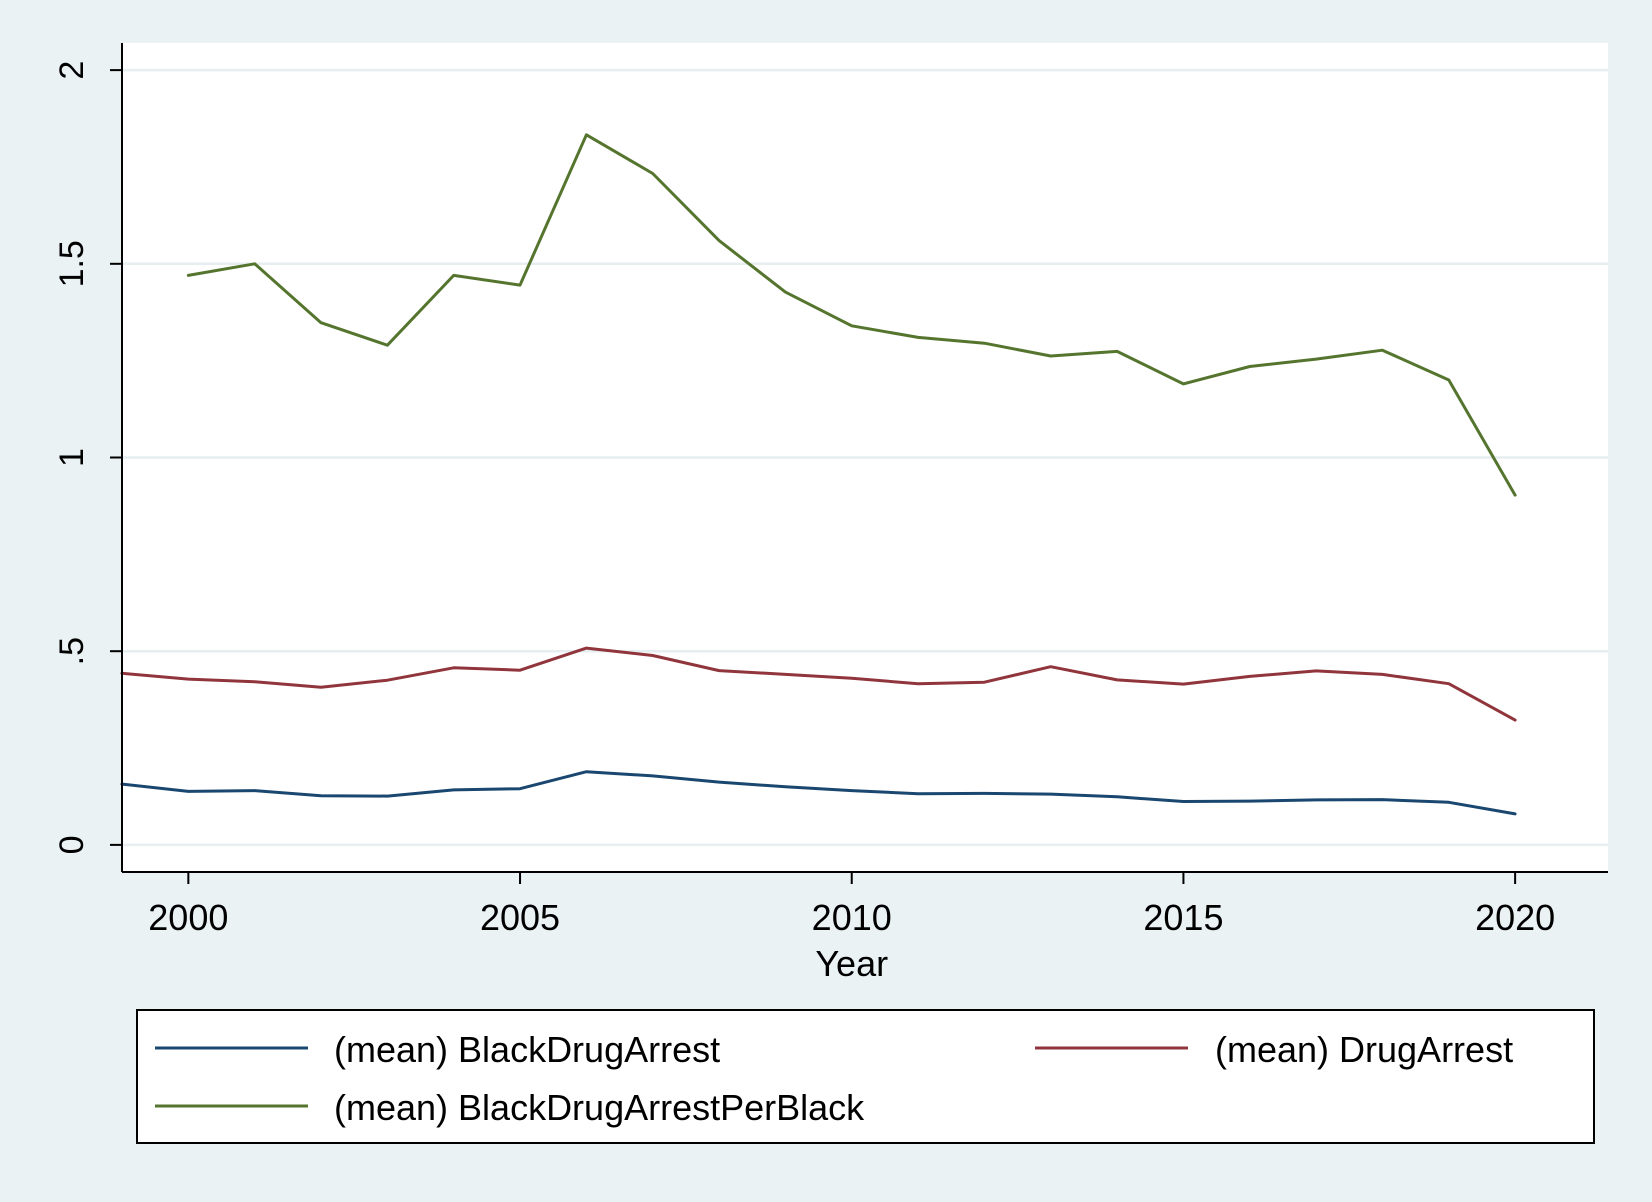 This screenshot has height=1202, width=1652. I want to click on y-tick-label-3: 1.5, so click(72, 263).